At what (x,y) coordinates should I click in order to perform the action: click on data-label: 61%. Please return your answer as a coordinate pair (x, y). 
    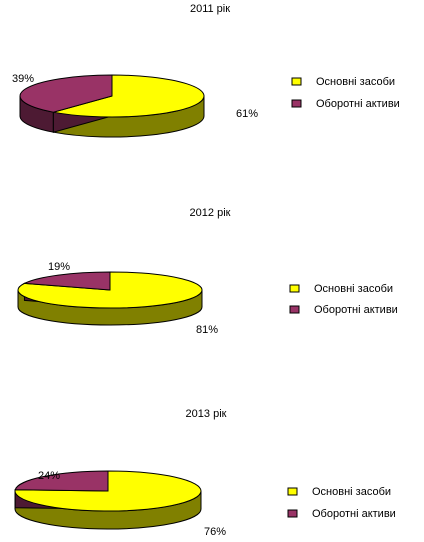
    Looking at the image, I should click on (247, 114).